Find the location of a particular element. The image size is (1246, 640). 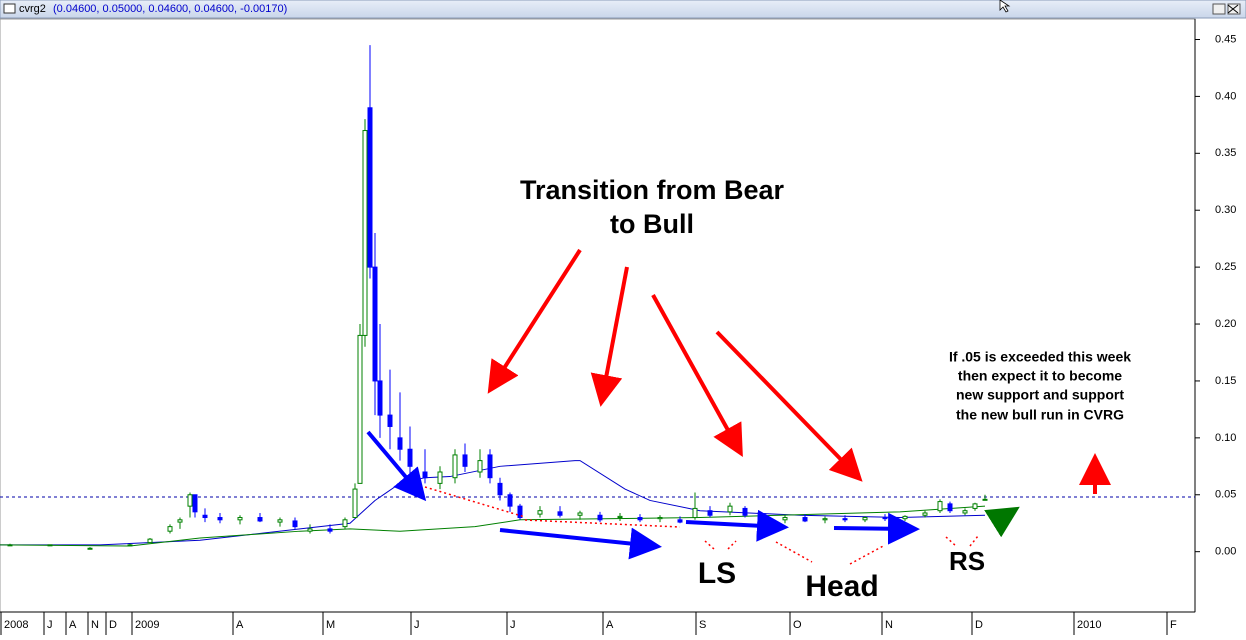

label-rs: RS is located at coordinates (967, 561).